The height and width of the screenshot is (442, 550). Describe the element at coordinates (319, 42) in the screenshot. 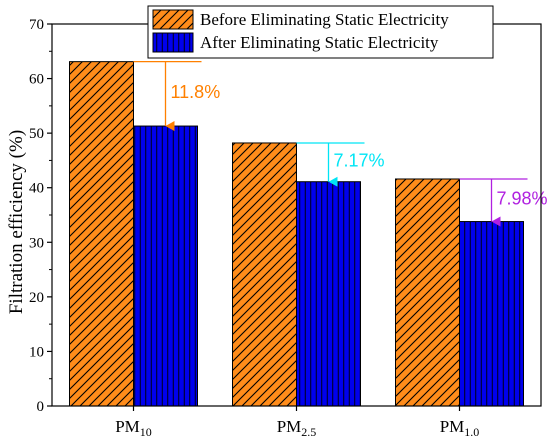

I see `legend-label-1: After Eliminating Static Electricity` at that location.